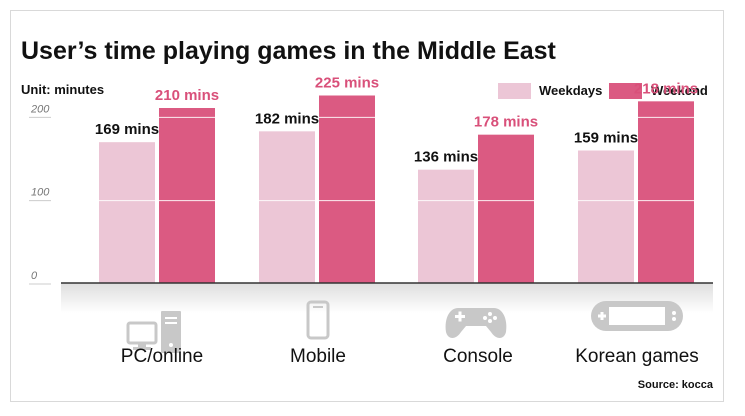 This screenshot has width=745, height=416. I want to click on smartphone-icon, so click(318, 320).